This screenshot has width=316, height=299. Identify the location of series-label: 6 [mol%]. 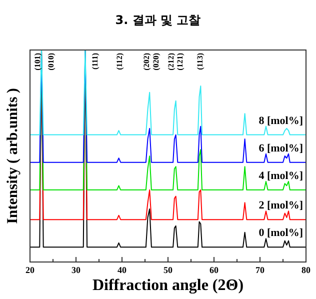
(280, 148).